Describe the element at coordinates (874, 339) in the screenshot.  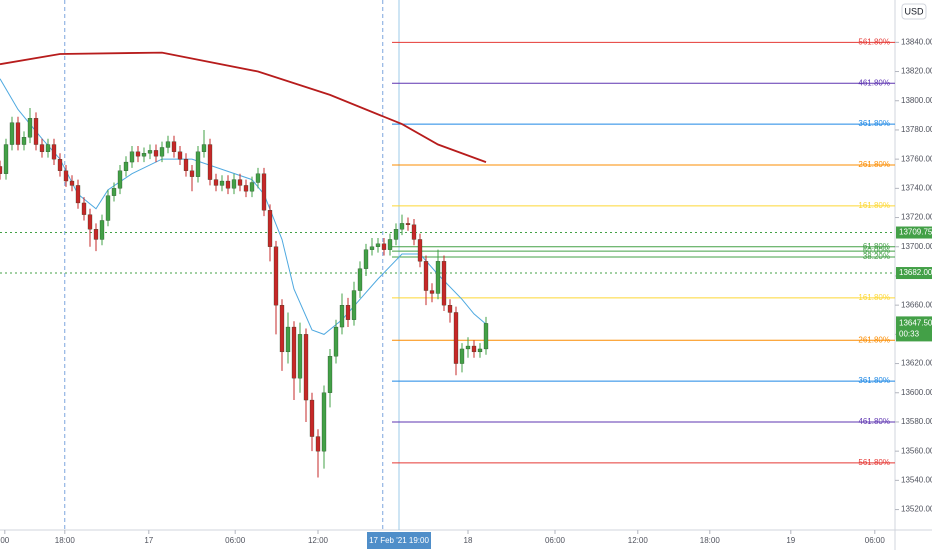
I see `fib-label: 261.80%` at that location.